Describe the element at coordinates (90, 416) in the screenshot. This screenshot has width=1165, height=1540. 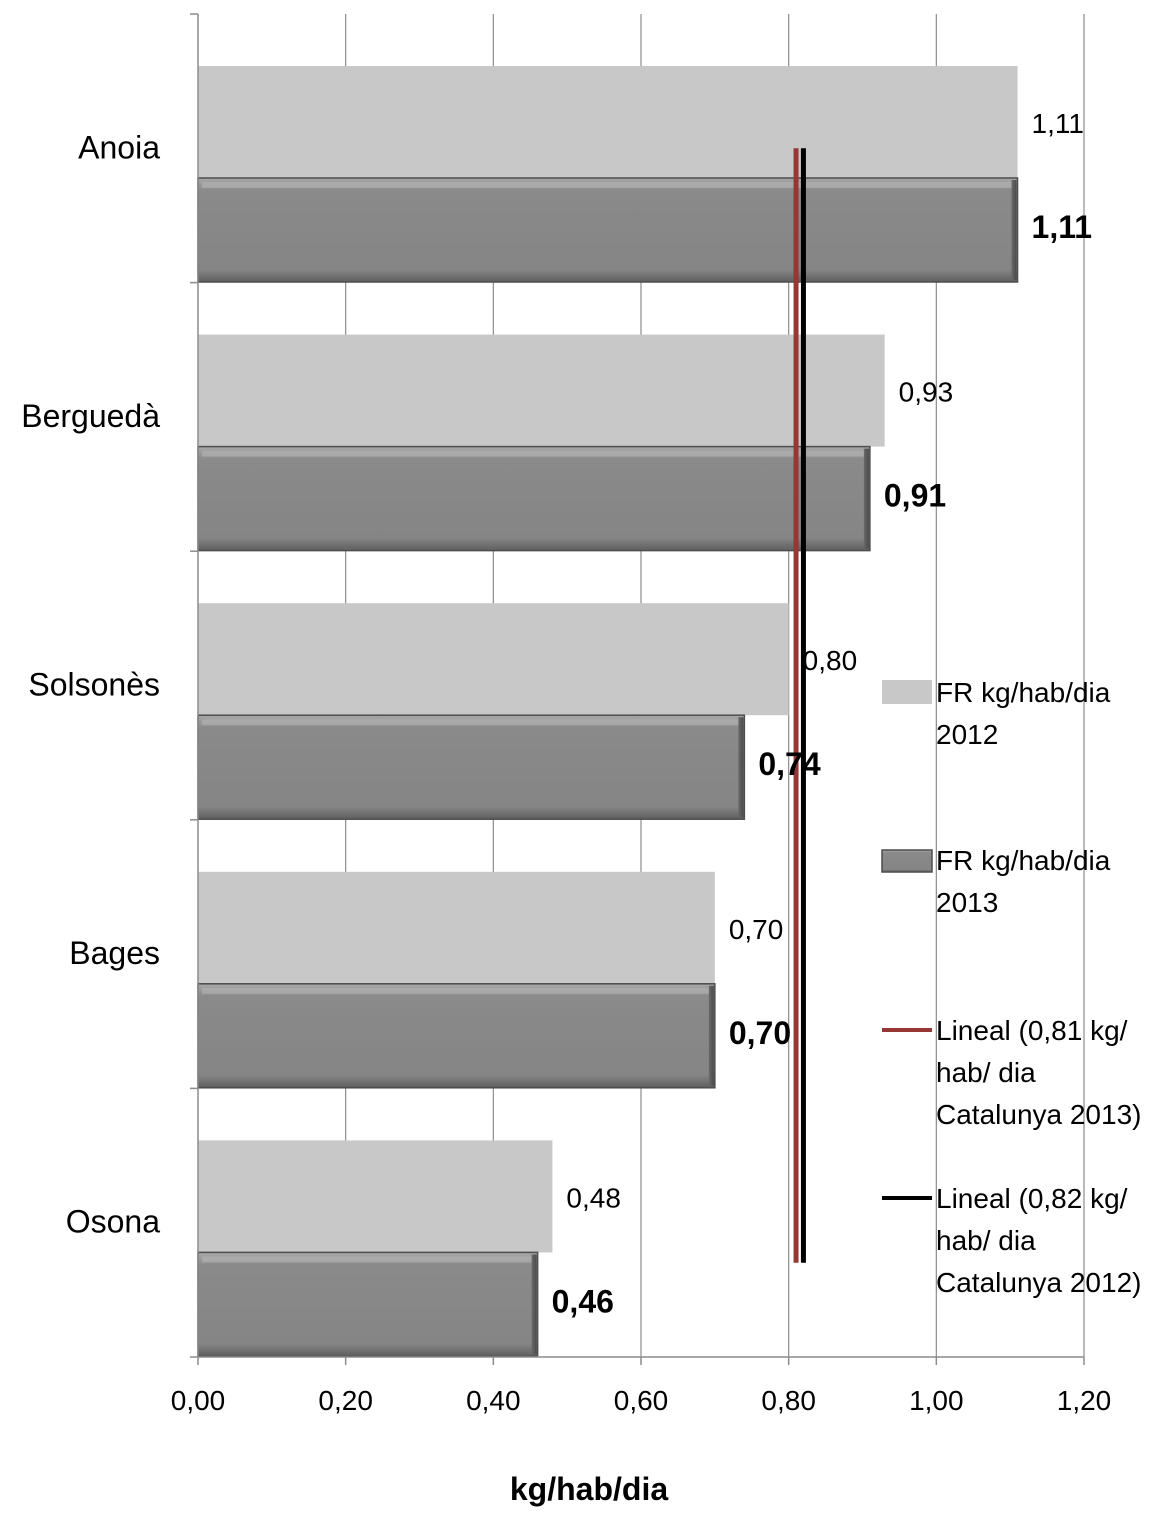
I see `category-label: Berguedà` at that location.